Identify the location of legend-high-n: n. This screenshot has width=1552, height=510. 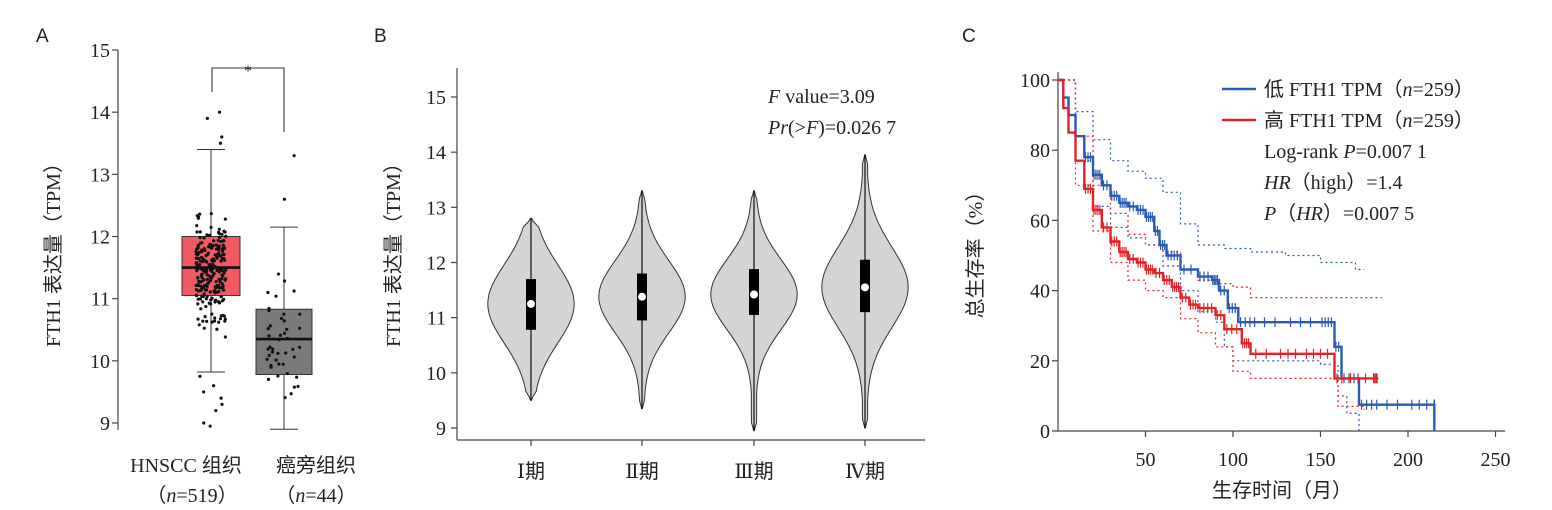
(1408, 121).